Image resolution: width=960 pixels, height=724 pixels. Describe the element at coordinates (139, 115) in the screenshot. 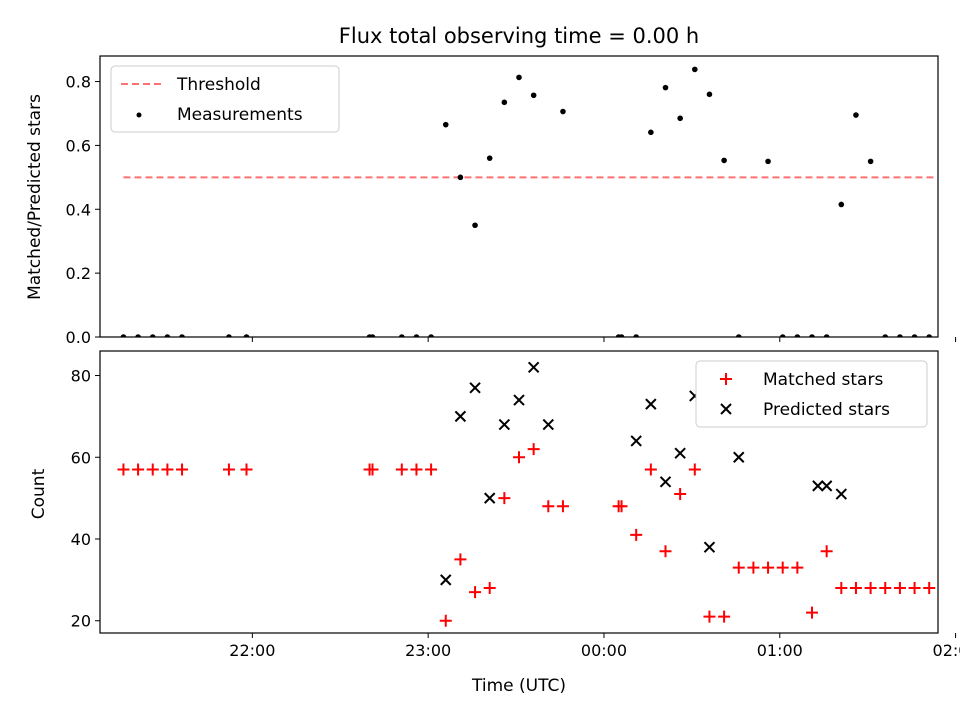

I see `measurements-legend-swatch` at that location.